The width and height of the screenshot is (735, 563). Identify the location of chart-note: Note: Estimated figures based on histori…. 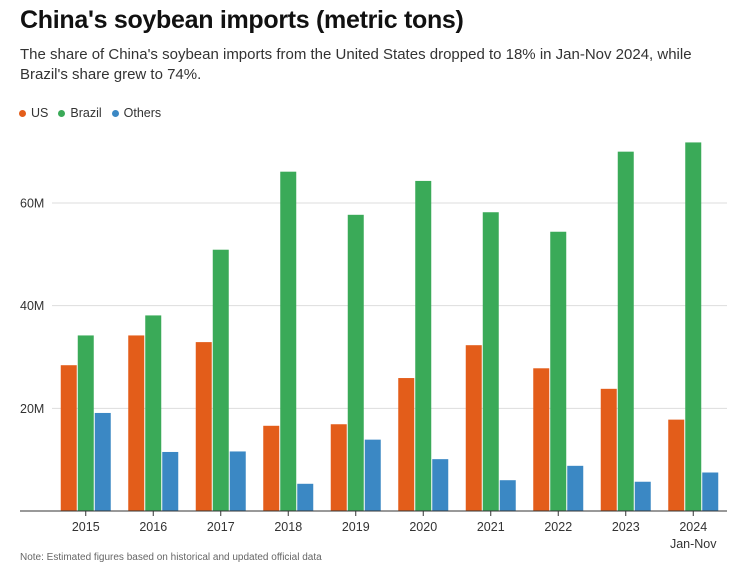
(171, 557).